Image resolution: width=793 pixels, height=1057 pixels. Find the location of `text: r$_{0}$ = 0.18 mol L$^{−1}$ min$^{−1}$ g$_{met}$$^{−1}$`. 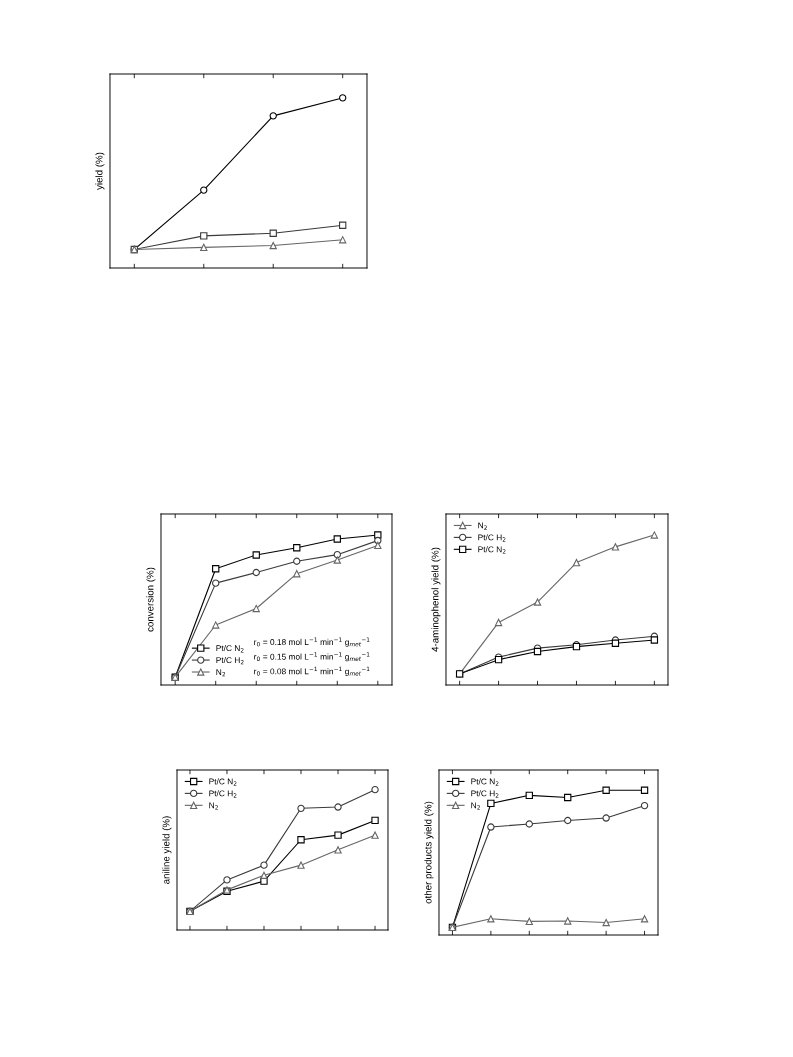

text: r$_{0}$ = 0.18 mol L$^{−1}$ min$^{−1}$ g$_{met}$$^{−1}$ is located at coordinates (312, 642).